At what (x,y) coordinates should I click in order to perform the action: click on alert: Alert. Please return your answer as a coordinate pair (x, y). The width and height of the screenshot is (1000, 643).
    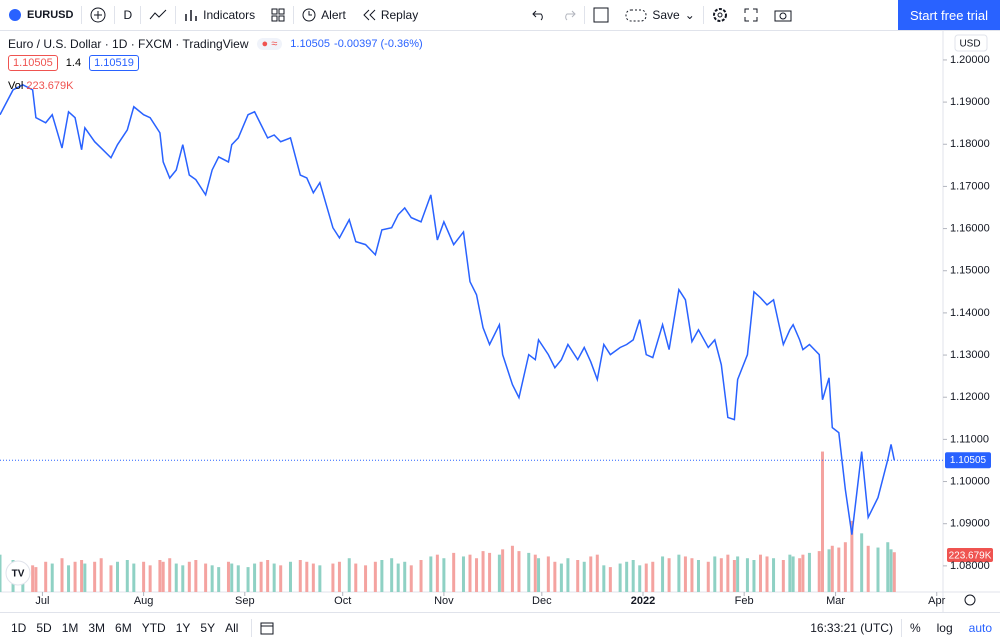
    Looking at the image, I should click on (324, 15).